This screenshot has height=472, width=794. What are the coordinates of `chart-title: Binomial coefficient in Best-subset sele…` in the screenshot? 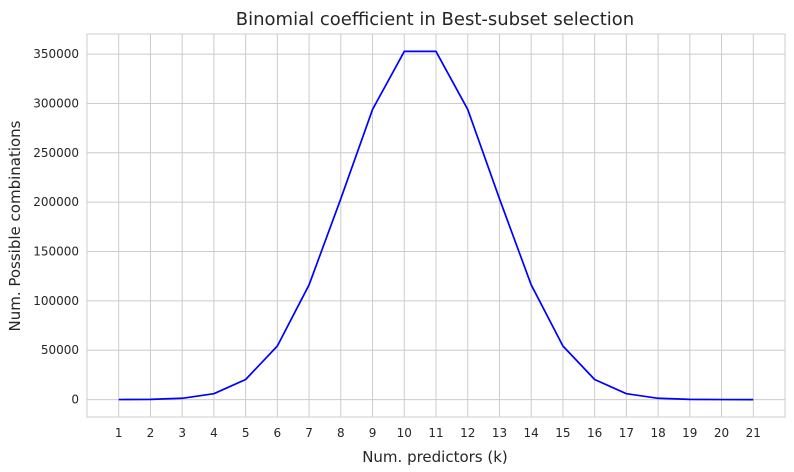 It's located at (435, 19).